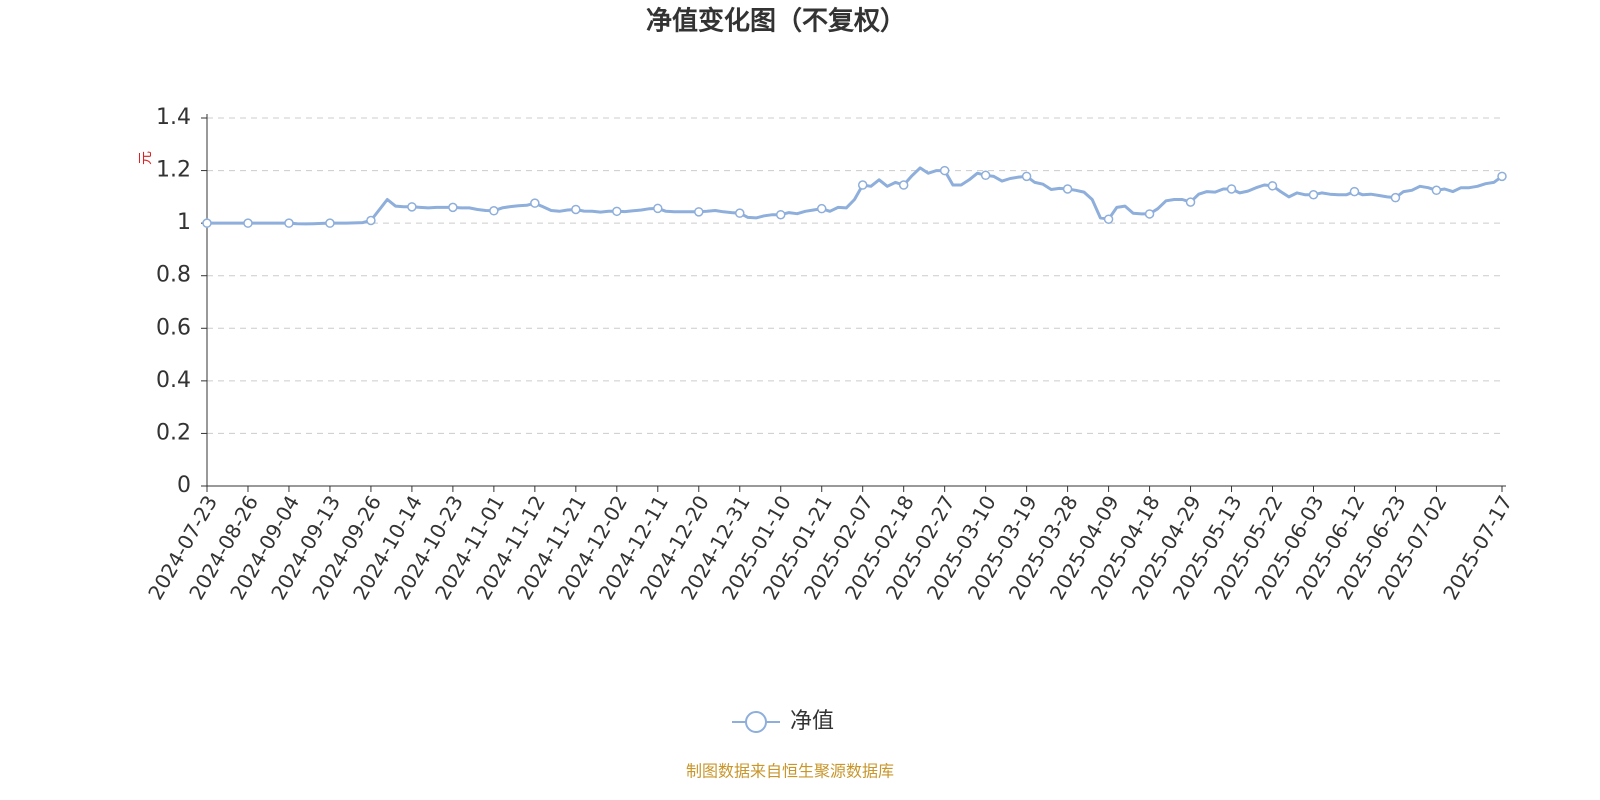 The height and width of the screenshot is (800, 1600). Describe the element at coordinates (173, 327) in the screenshot. I see `y-tick-label: 0.6` at that location.